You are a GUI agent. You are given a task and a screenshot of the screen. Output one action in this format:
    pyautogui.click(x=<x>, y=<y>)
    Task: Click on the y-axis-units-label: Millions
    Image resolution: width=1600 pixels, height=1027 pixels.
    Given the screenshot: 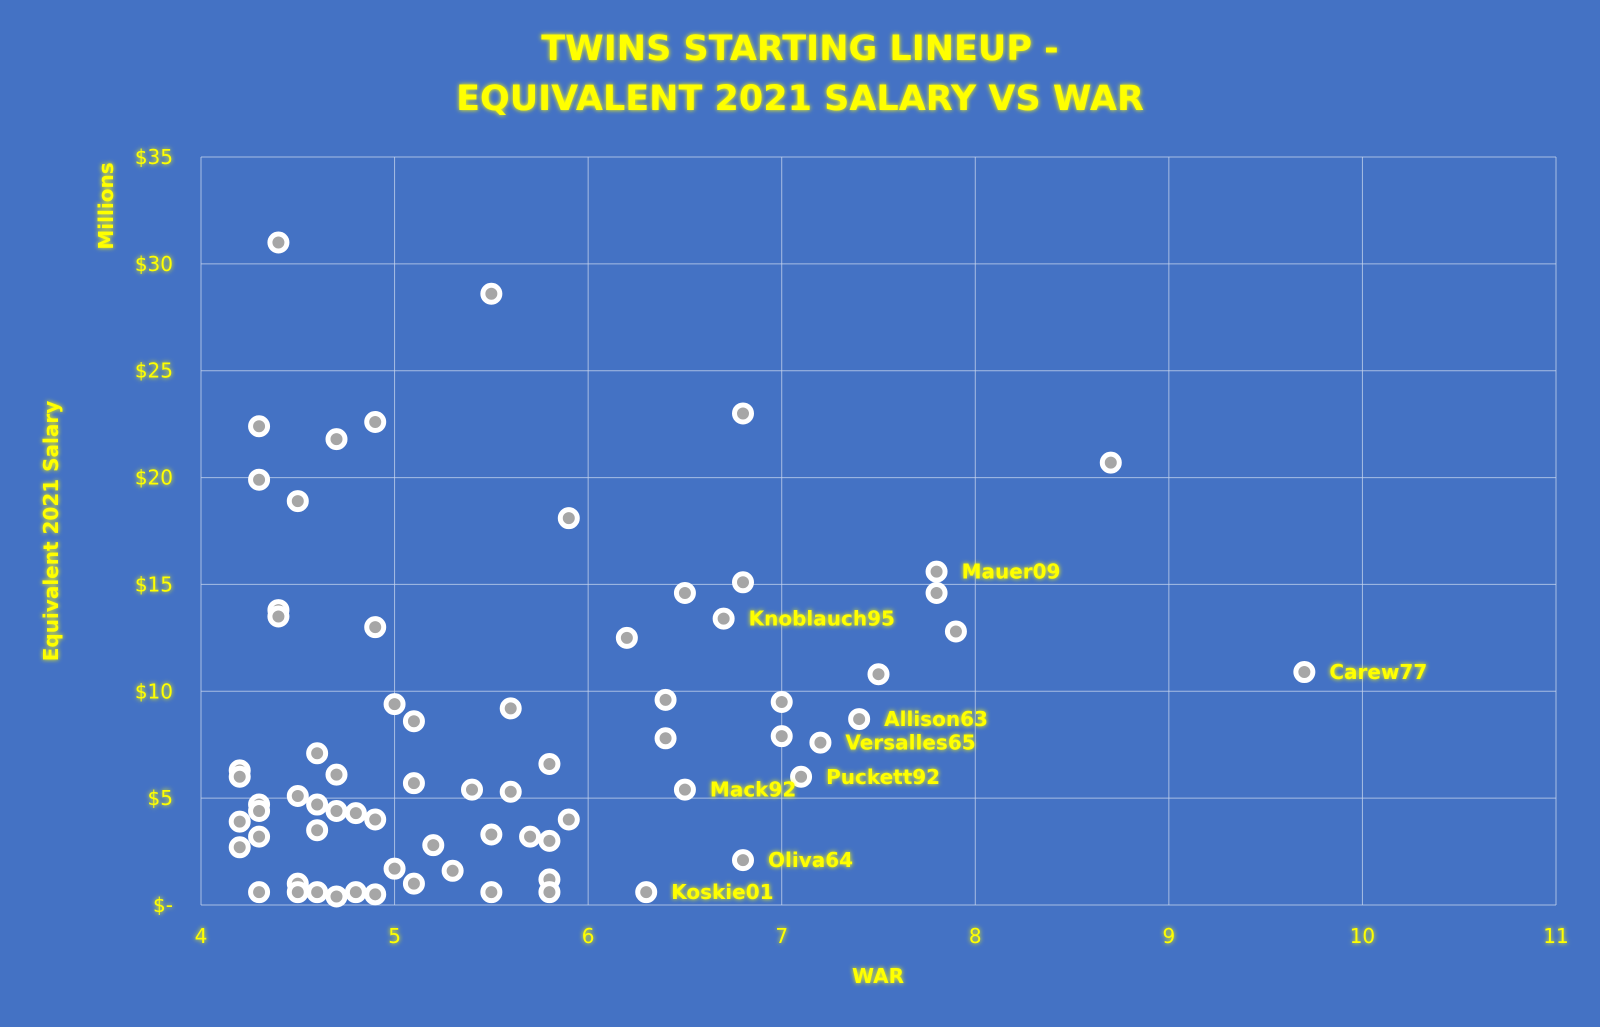 What is the action you would take?
    pyautogui.click(x=106, y=205)
    